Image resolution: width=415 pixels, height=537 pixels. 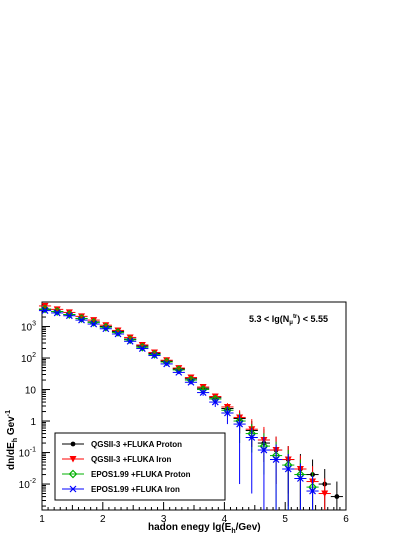 What do you see at coordinates (131, 459) in the screenshot?
I see `legend-label: QGSII-3 +FLUKA Iron` at bounding box center [131, 459].